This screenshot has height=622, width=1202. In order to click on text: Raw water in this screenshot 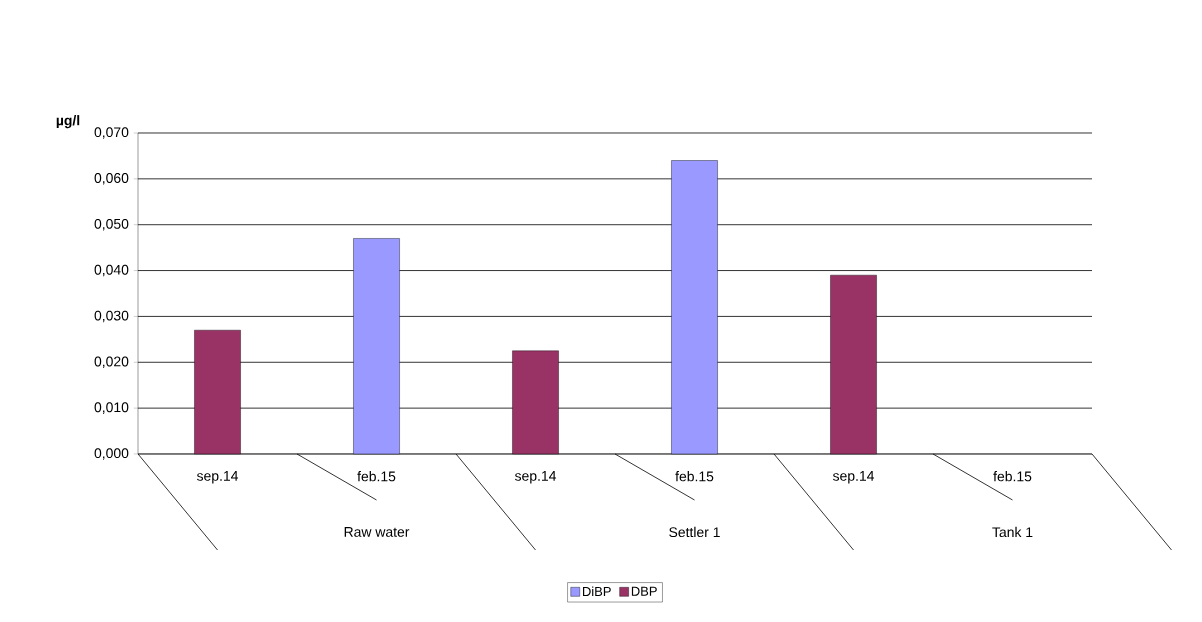, I will do `click(377, 532)`.